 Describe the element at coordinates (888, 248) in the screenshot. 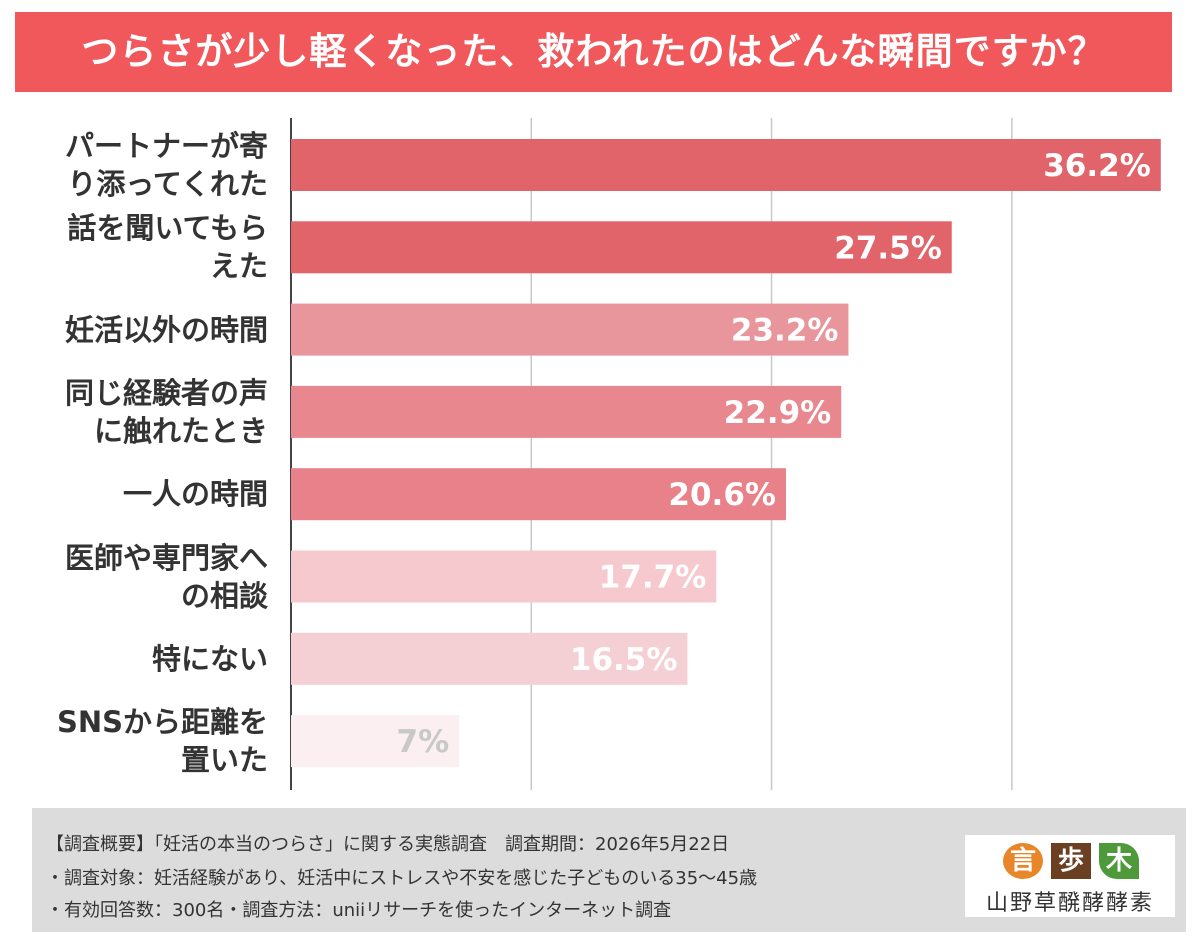

I see `value-label: 27.5%` at that location.